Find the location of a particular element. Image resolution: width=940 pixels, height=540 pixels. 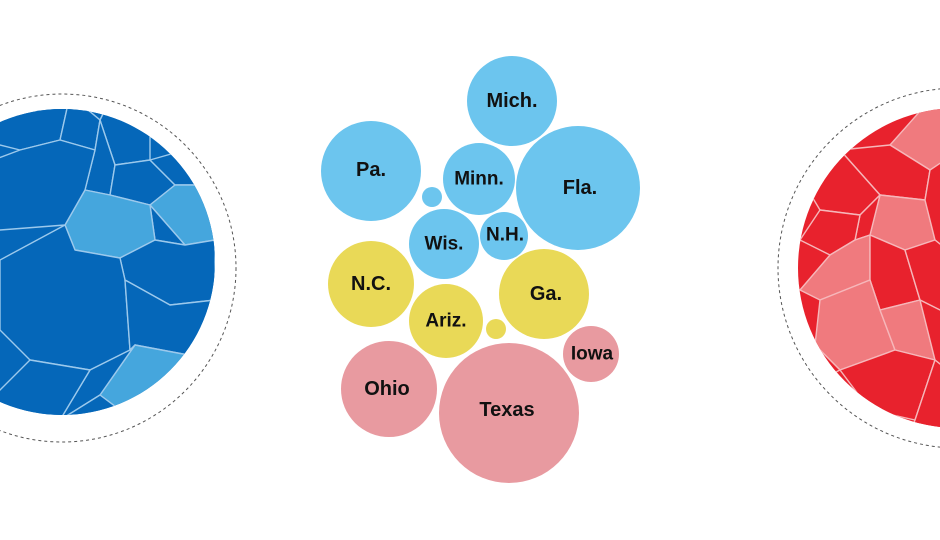

state-bubble-minn: Minn. is located at coordinates (479, 179).